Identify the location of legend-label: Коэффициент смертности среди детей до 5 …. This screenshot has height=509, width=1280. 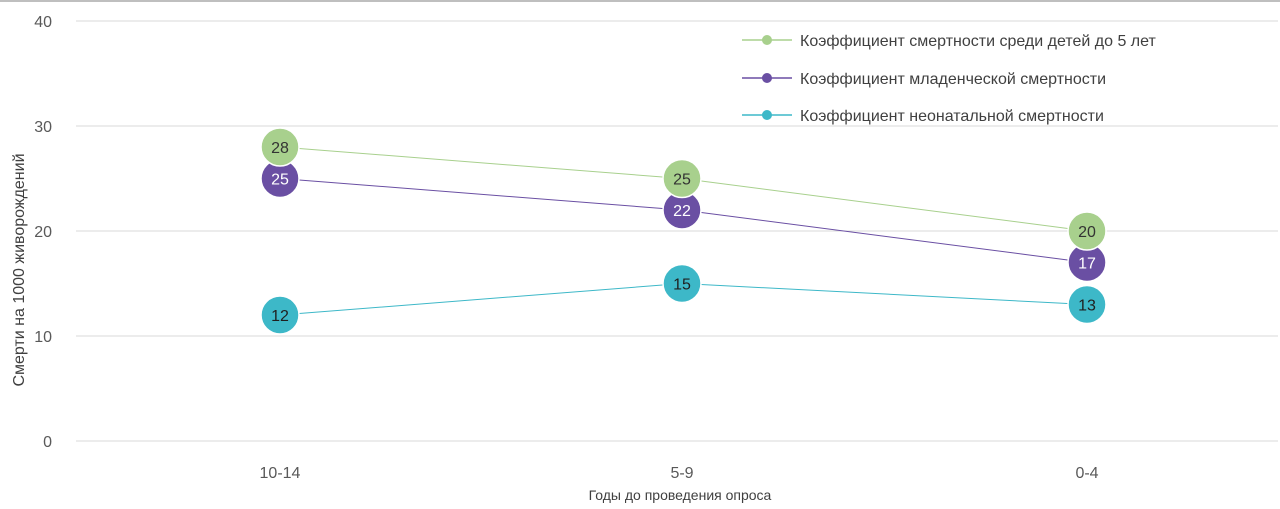
(978, 41).